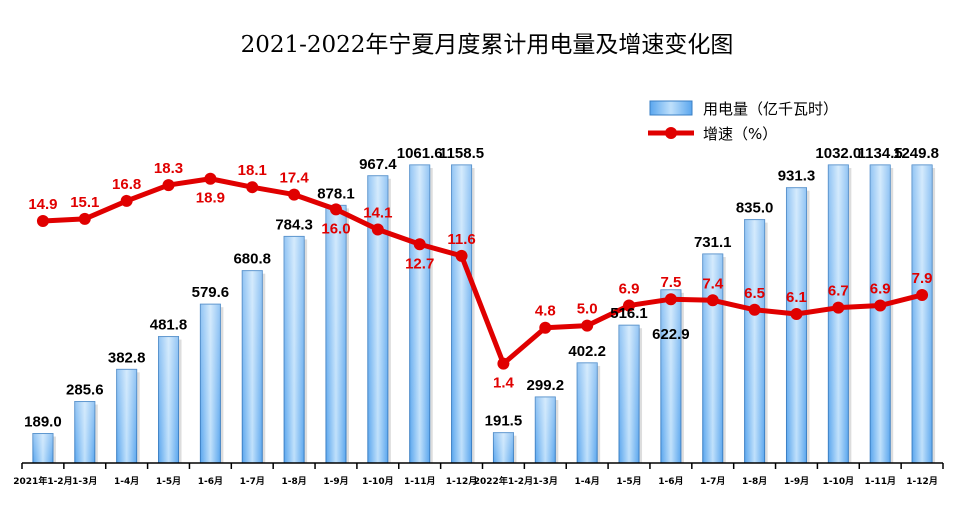 The width and height of the screenshot is (975, 516). I want to click on bar-value-label: 1061.6, so click(420, 153).